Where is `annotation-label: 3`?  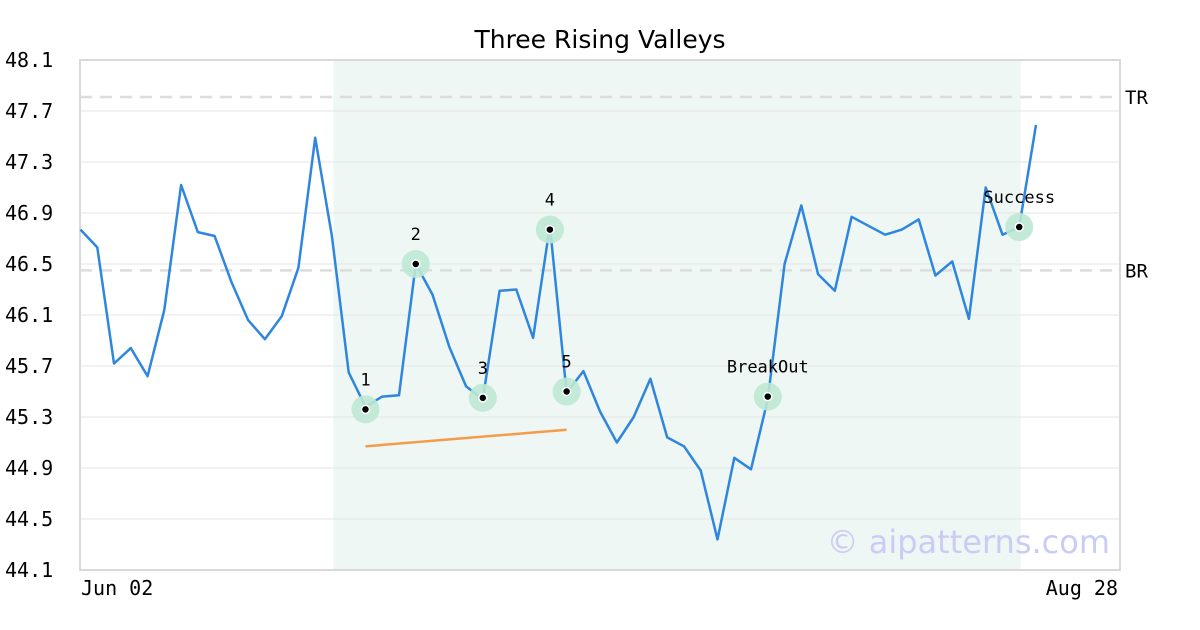 annotation-label: 3 is located at coordinates (483, 369).